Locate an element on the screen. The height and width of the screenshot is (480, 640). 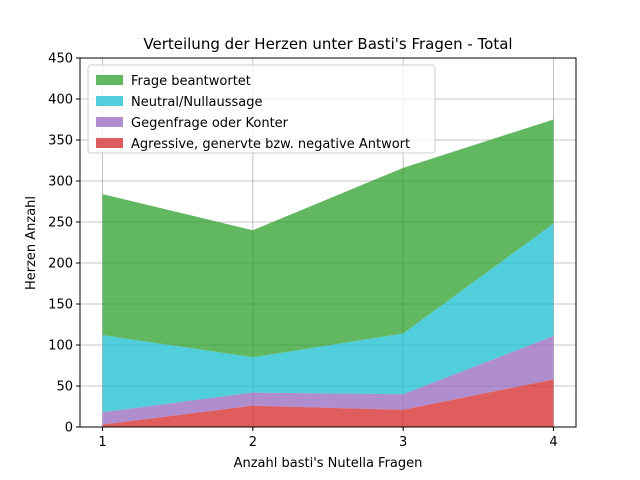
x-tick-label: 1 is located at coordinates (102, 442).